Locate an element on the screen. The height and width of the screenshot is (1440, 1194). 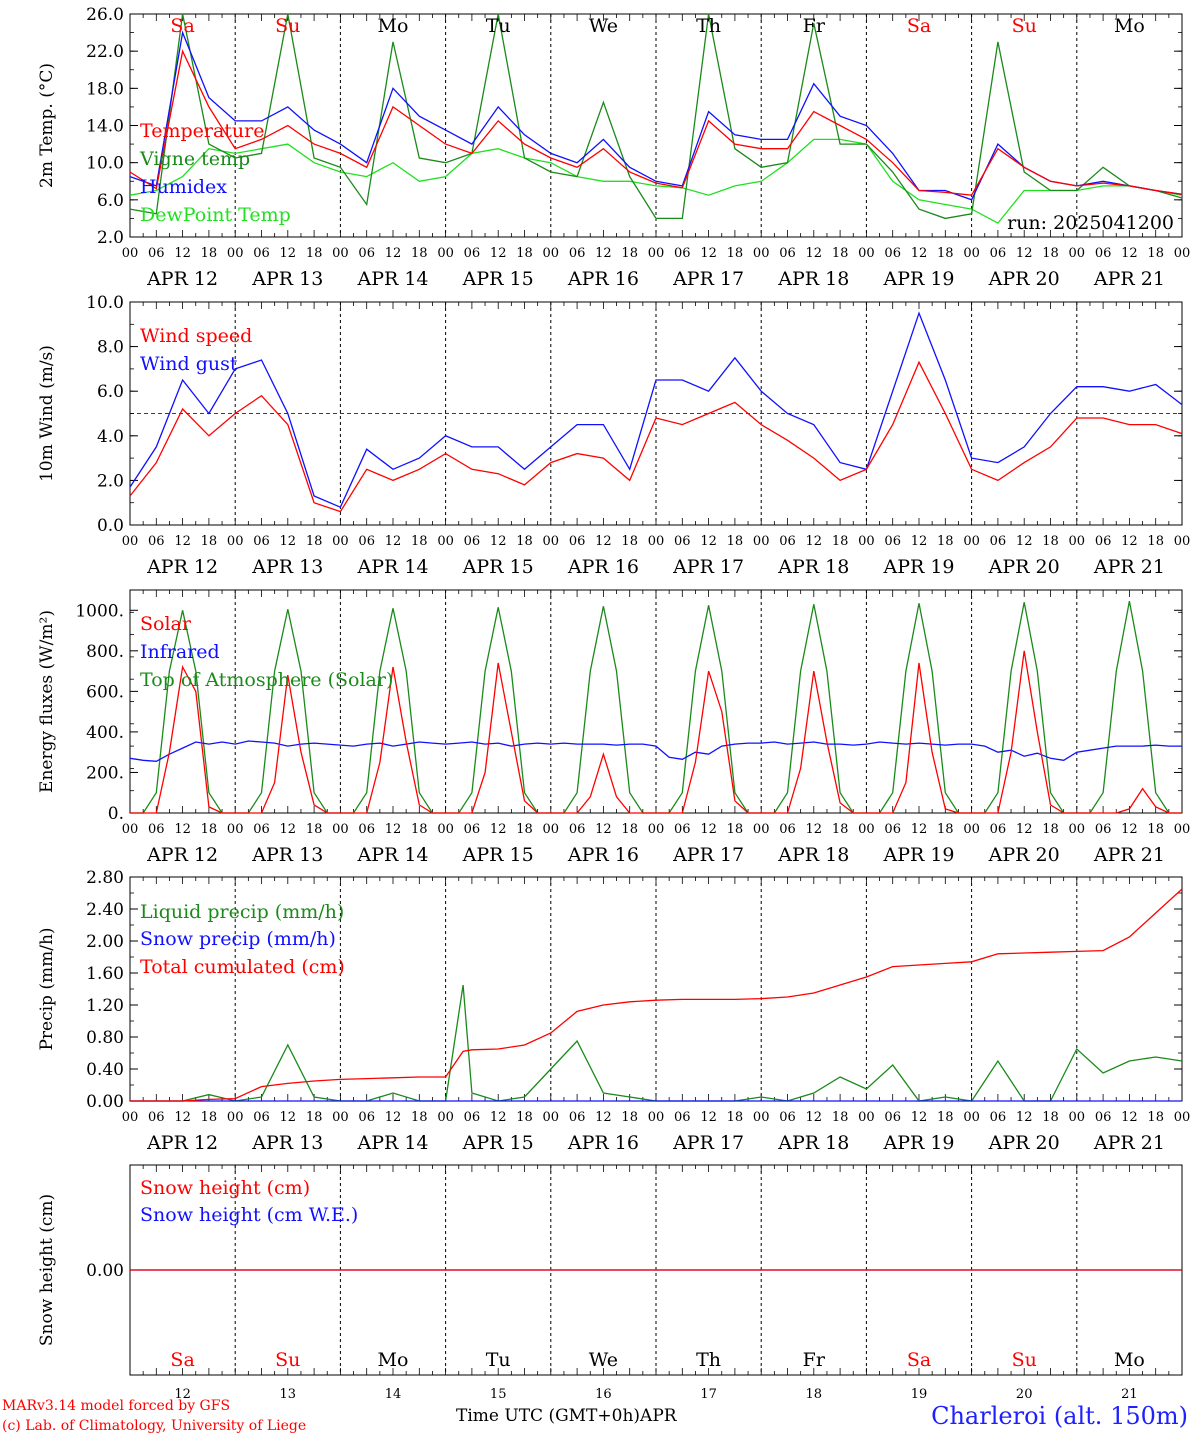
date-label: APR 13 is located at coordinates (287, 567).